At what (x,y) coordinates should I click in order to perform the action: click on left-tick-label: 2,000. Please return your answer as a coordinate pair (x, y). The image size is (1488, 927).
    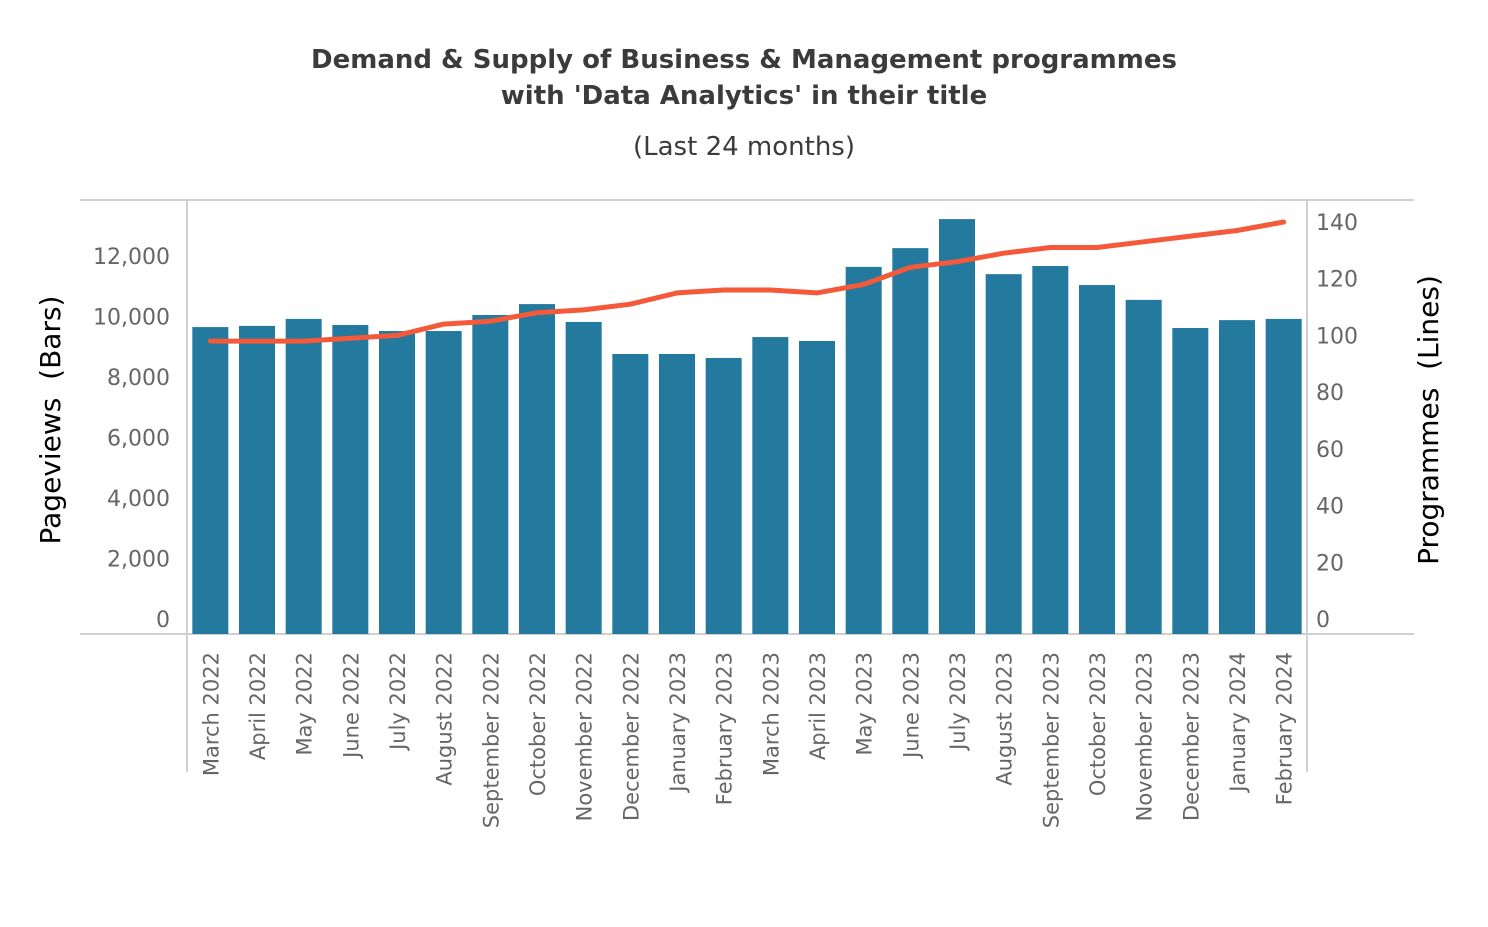
    Looking at the image, I should click on (138, 560).